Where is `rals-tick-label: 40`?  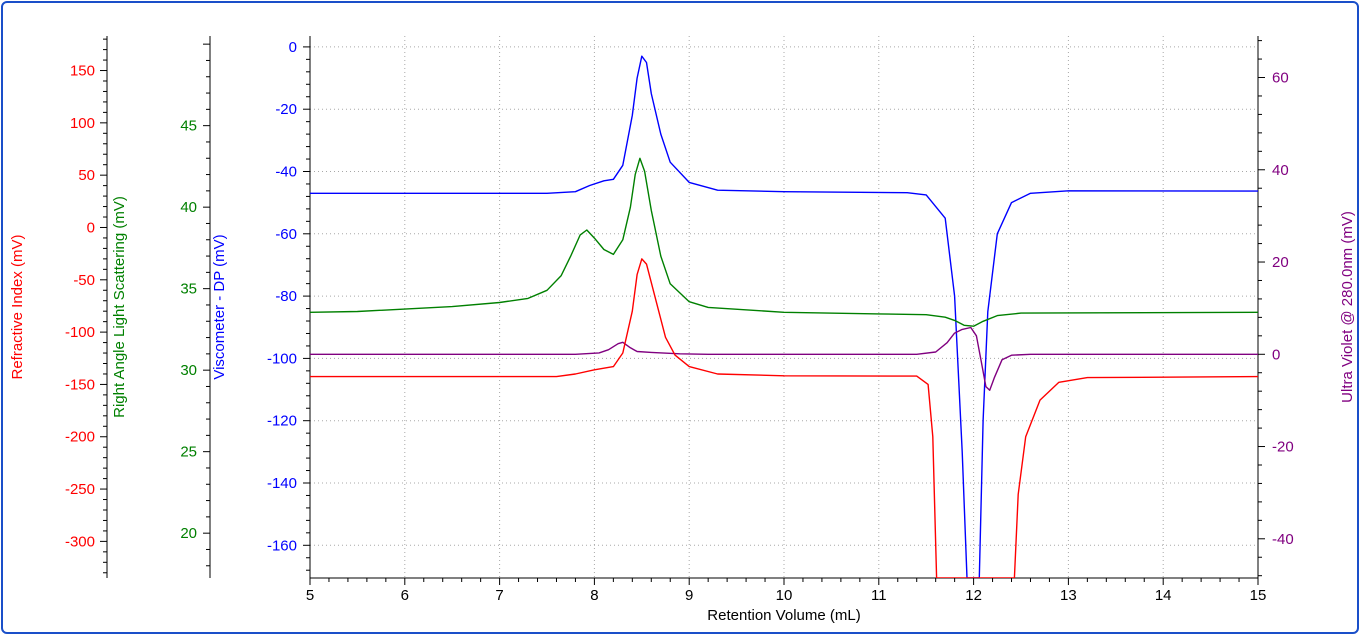
rals-tick-label: 40 is located at coordinates (188, 207).